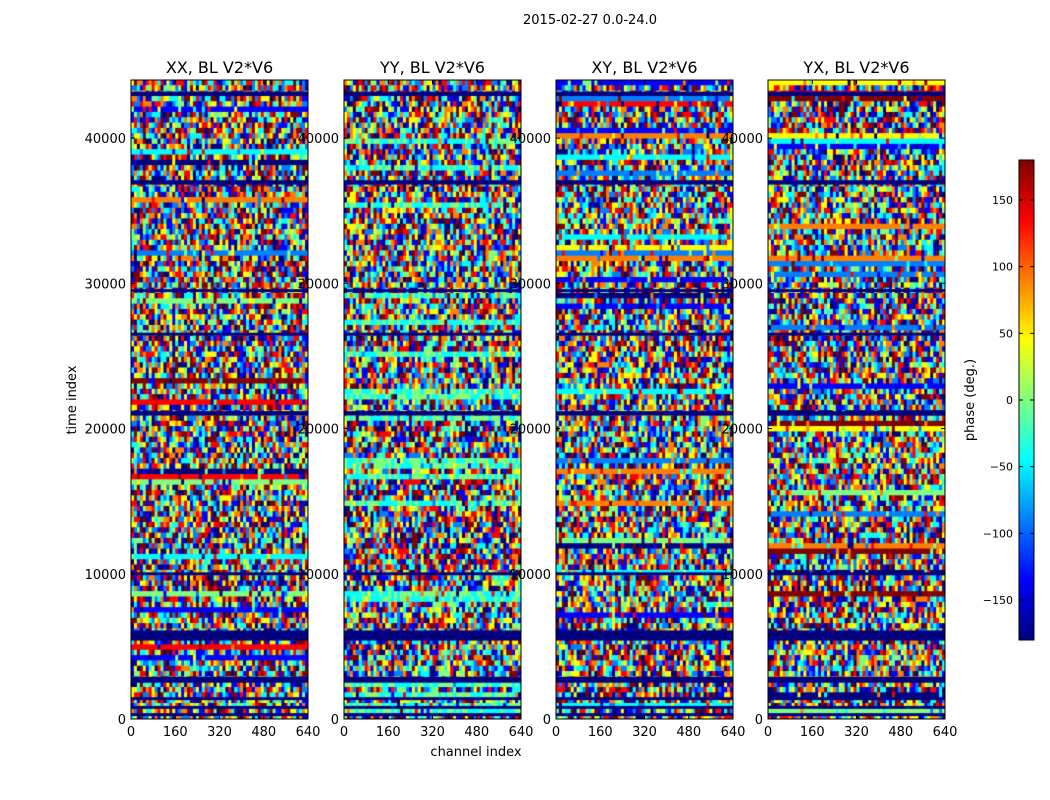 The image size is (1050, 800). Describe the element at coordinates (475, 752) in the screenshot. I see `x-axis-label: channel index` at that location.